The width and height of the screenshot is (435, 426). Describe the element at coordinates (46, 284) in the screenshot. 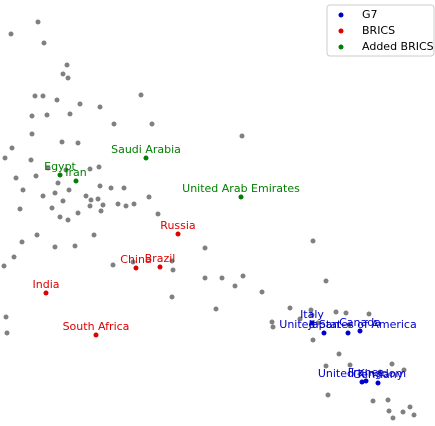

I see `point-label: India` at that location.